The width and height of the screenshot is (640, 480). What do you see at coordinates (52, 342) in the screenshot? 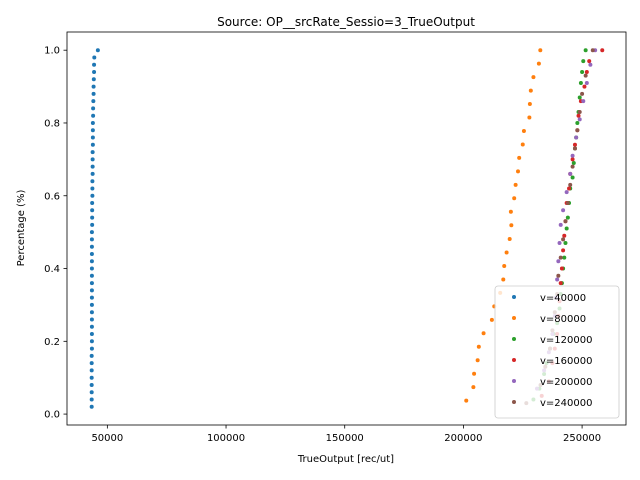
I see `y-tick-label: 0.2` at bounding box center [52, 342].